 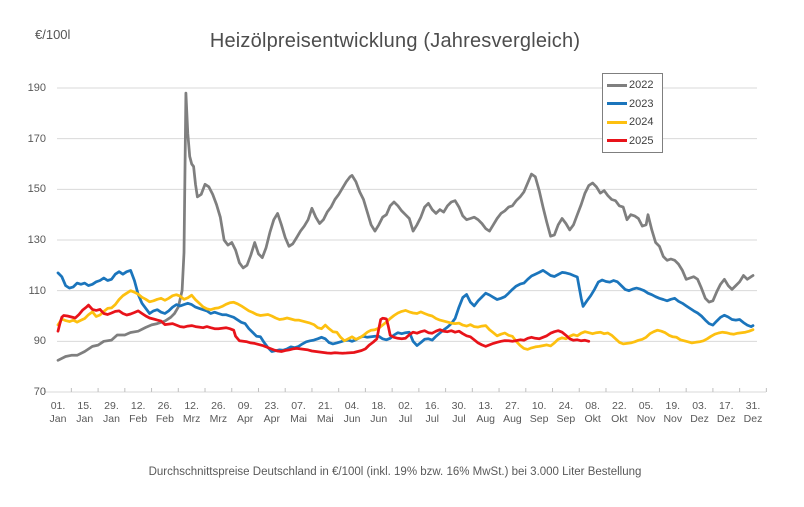 I want to click on x-axis-tick-label: 10. Sep, so click(x=539, y=412).